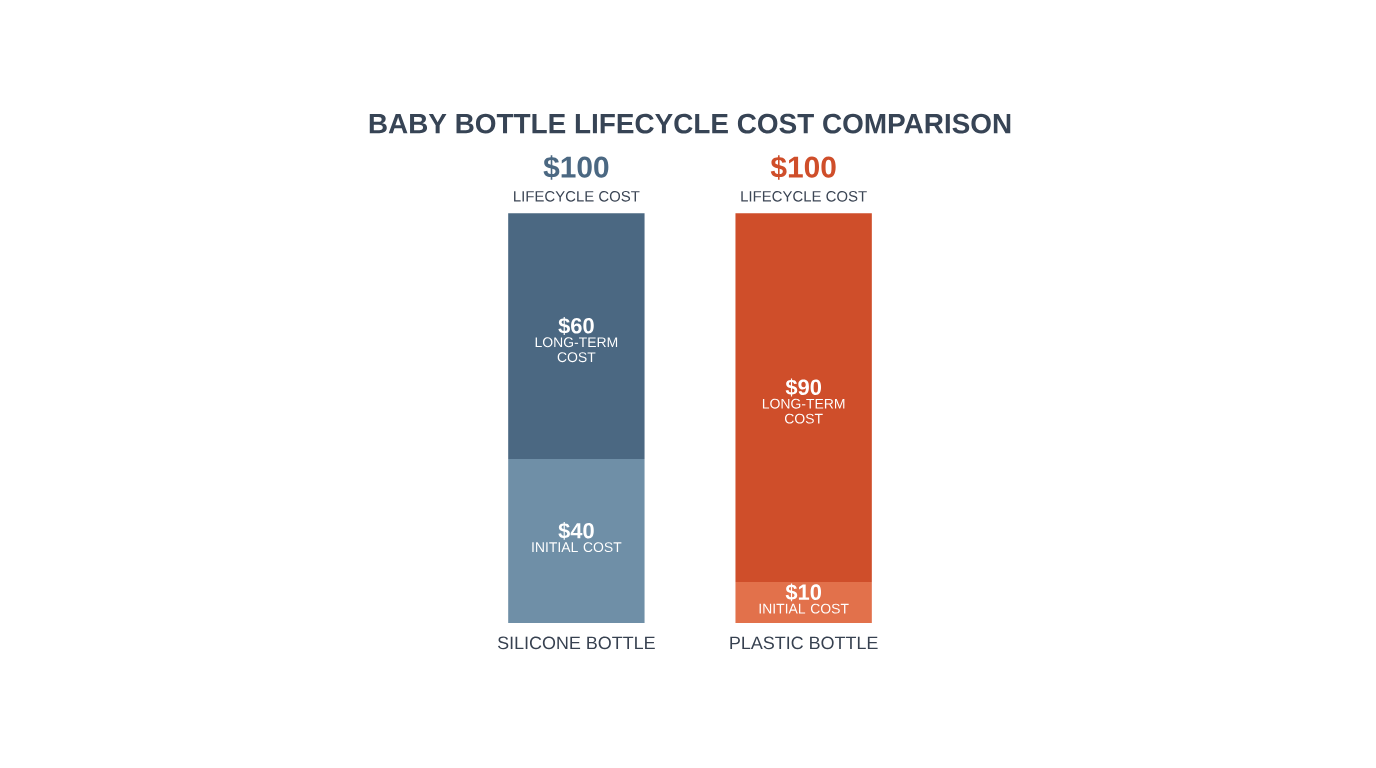  Describe the element at coordinates (690, 123) in the screenshot. I see `chart-title: BABY BOTTLE LIFECYCLE COST COMPARISON` at that location.